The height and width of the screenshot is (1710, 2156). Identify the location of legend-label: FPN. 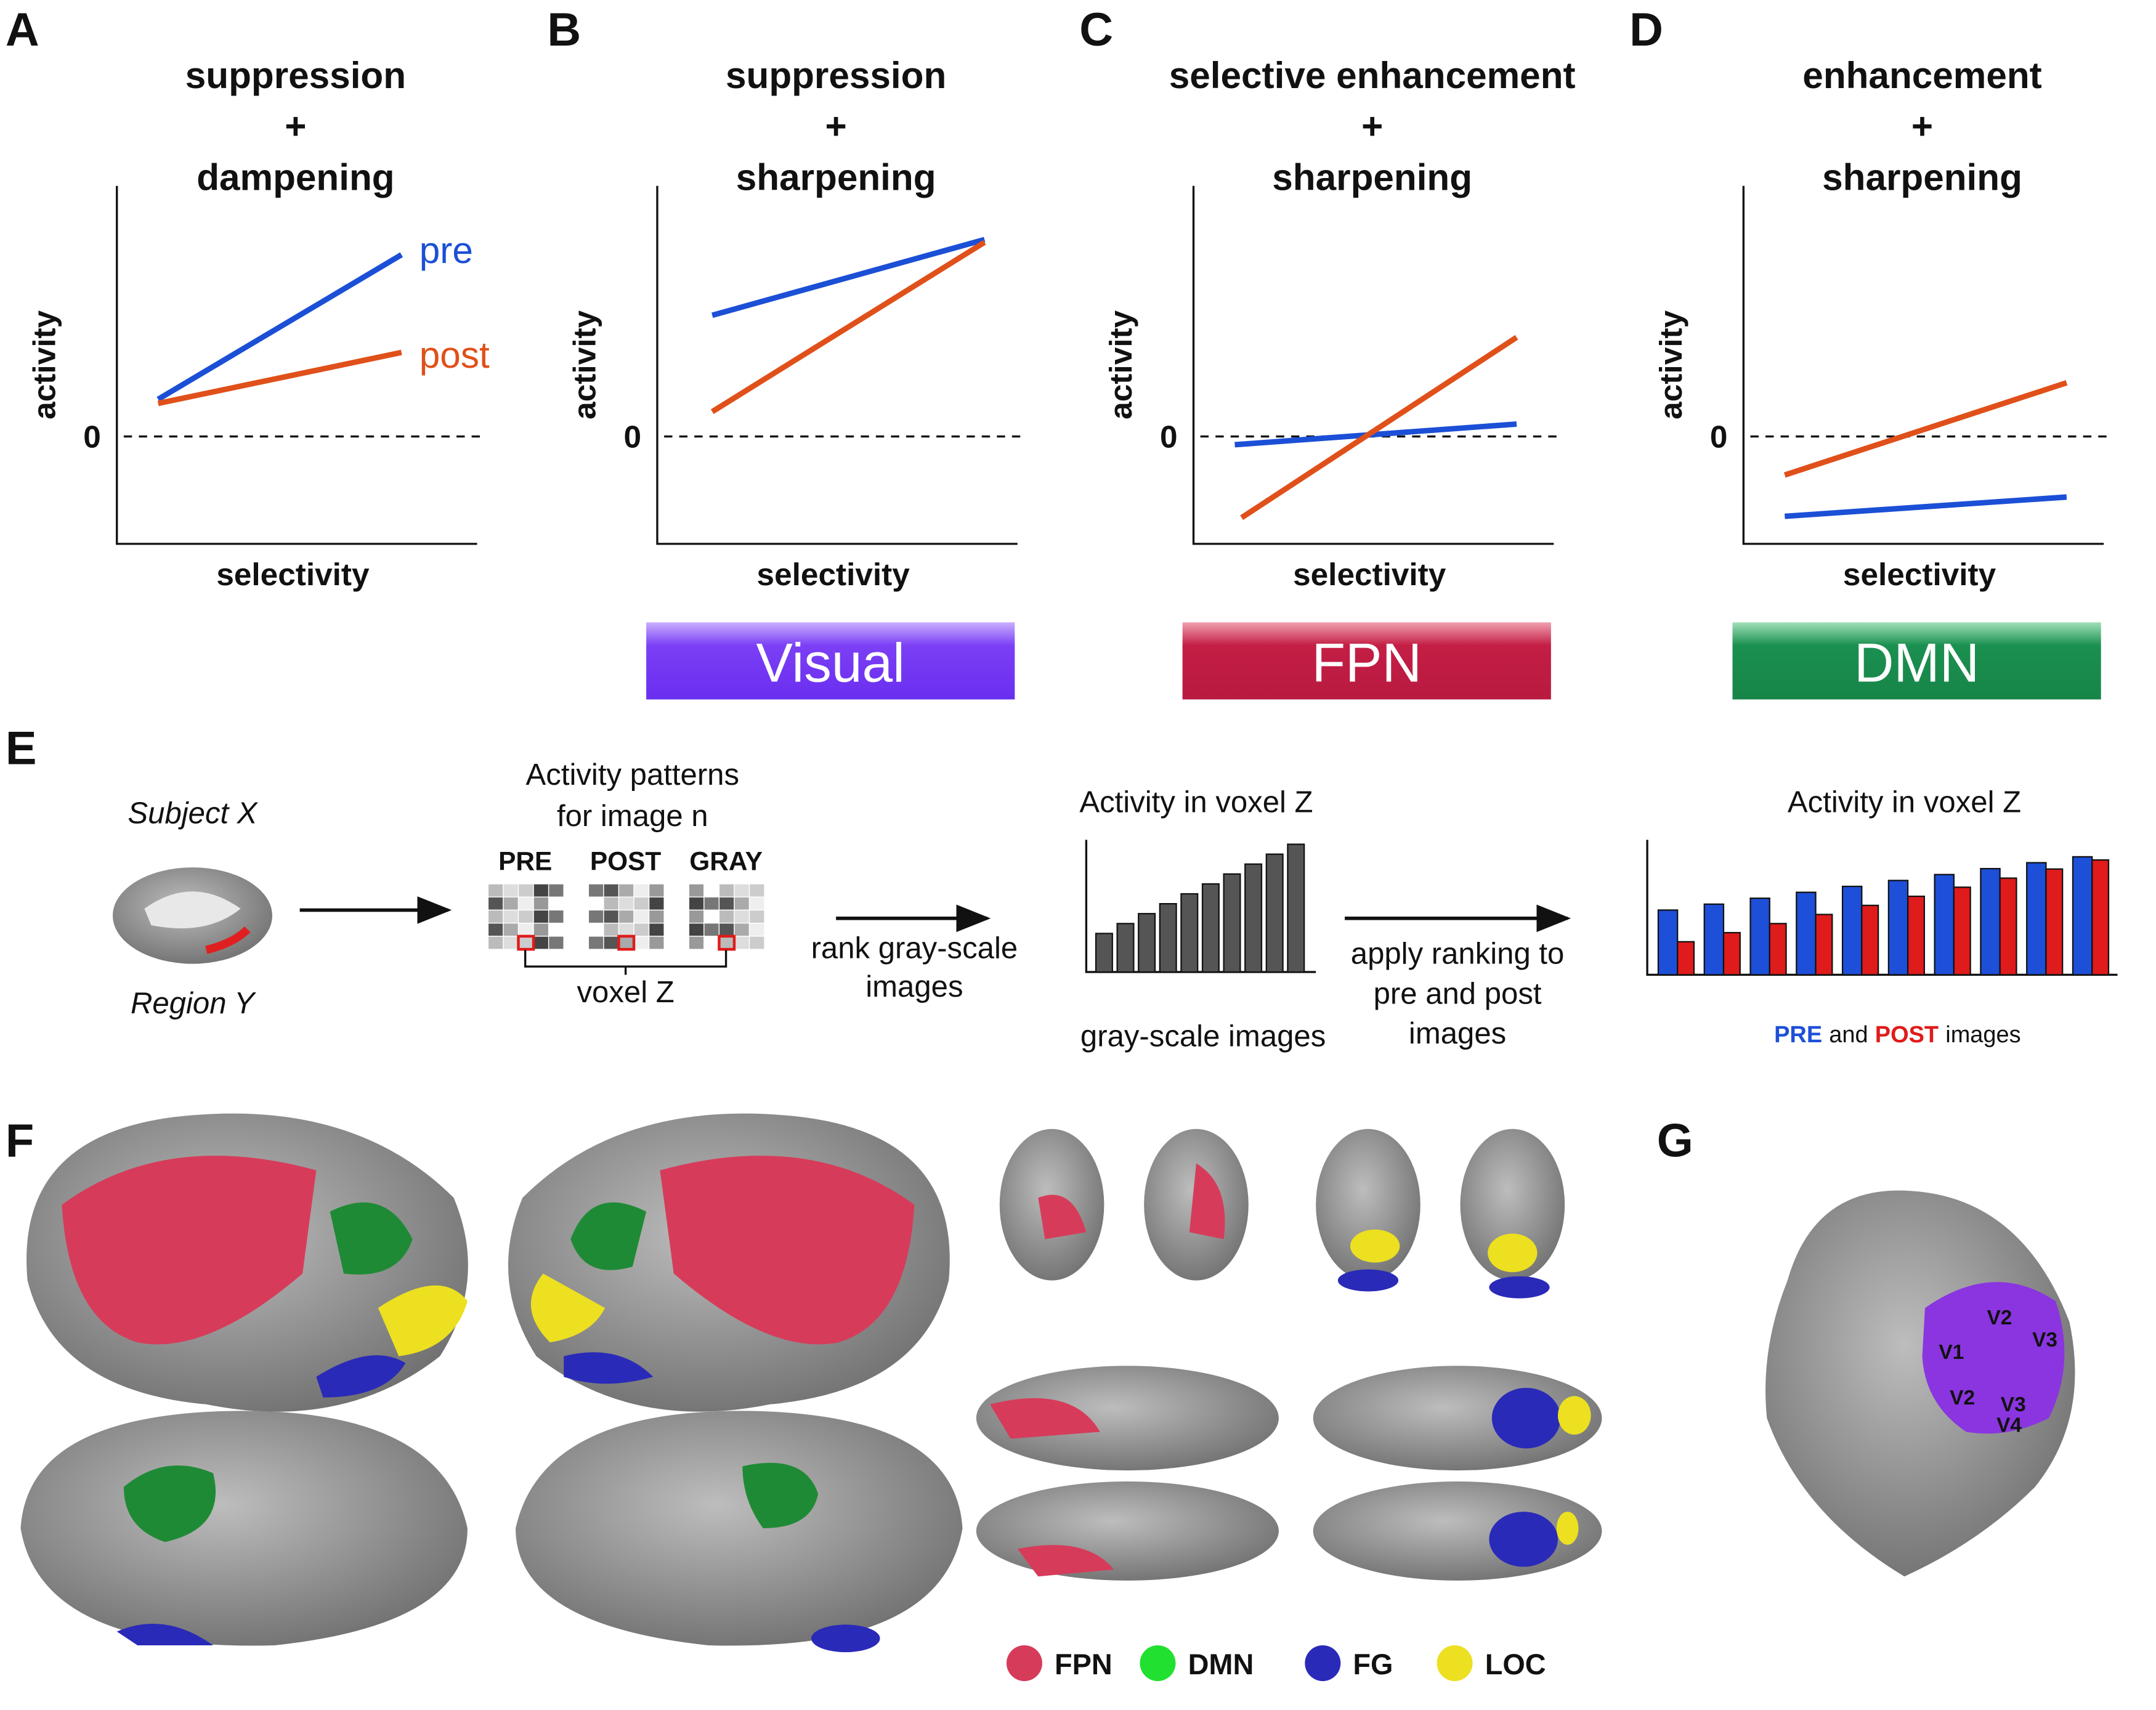
(1083, 1664).